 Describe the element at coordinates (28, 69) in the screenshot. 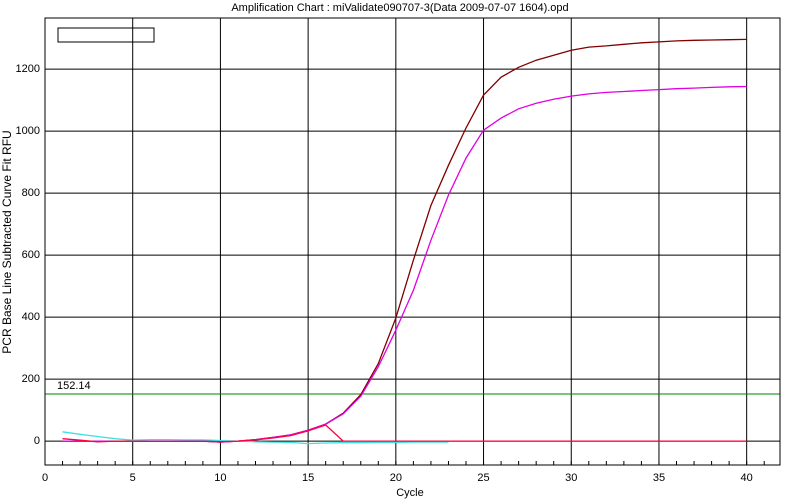

I see `y-tick-label: 1200` at that location.